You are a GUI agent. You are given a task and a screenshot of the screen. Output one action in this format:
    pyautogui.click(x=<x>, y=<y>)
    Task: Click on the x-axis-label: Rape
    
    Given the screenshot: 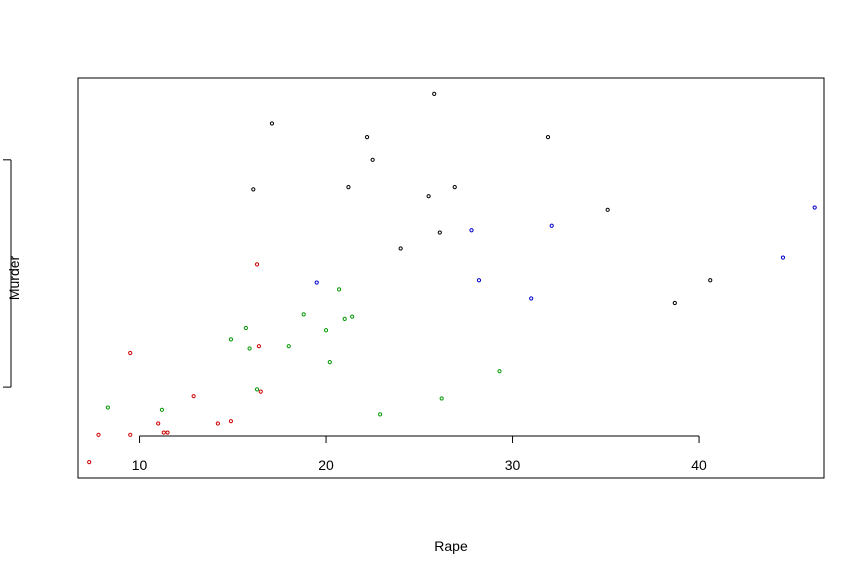 What is the action you would take?
    pyautogui.click(x=451, y=546)
    